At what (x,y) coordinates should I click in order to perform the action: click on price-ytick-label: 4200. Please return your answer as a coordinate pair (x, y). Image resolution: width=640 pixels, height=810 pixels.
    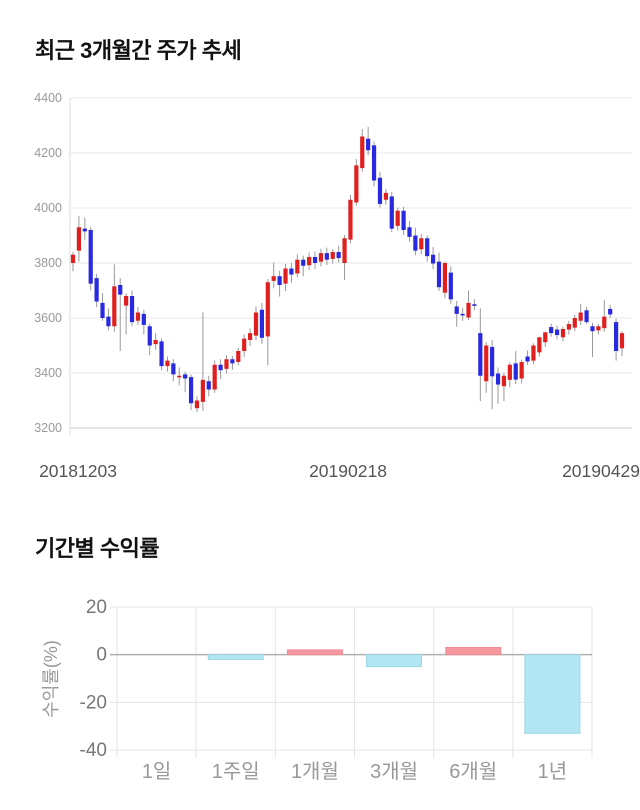
    Looking at the image, I should click on (48, 153).